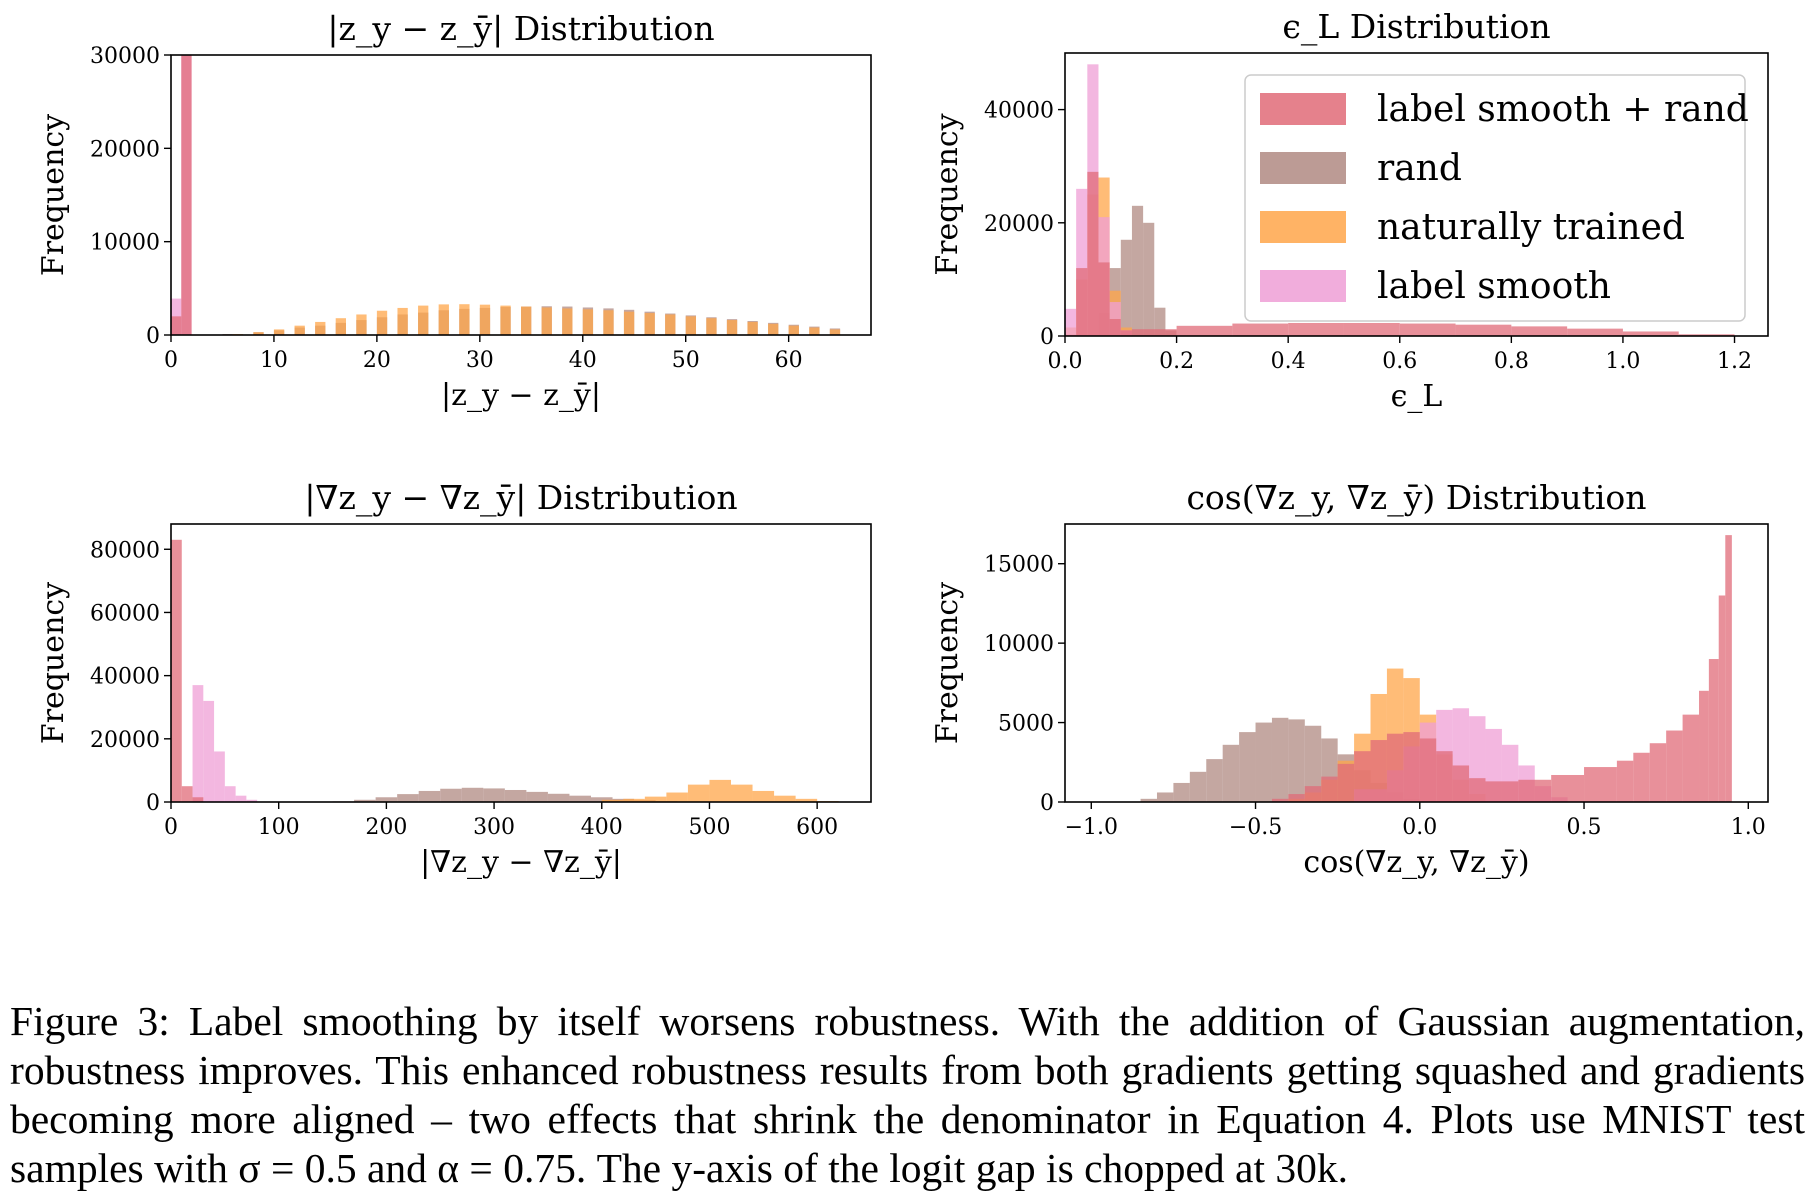 This screenshot has width=1815, height=1193. What do you see at coordinates (386, 827) in the screenshot?
I see `x-tick-label: 200` at bounding box center [386, 827].